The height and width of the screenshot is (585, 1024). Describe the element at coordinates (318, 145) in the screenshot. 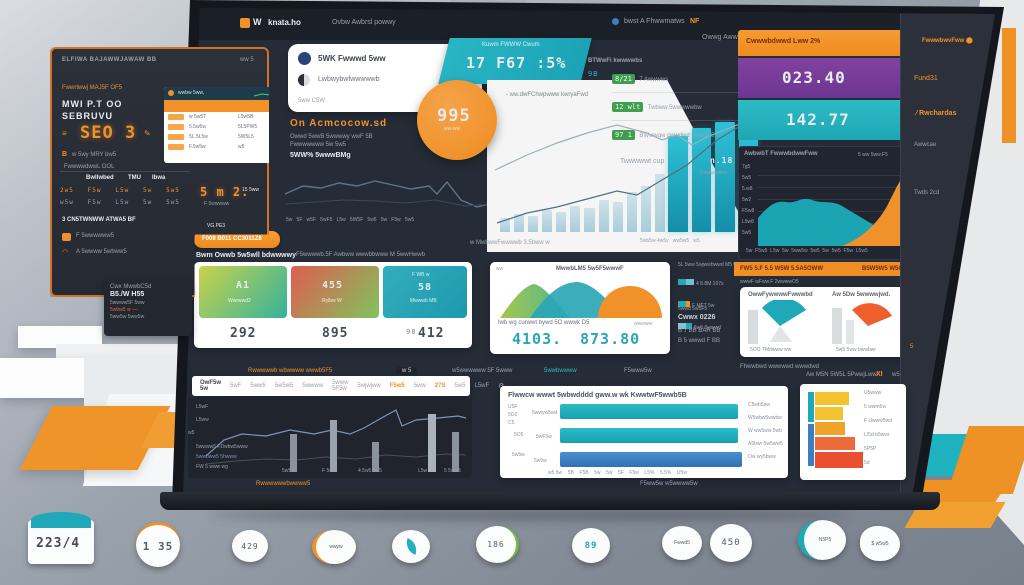

I see `summary-sub-2: Fwwwwwww 5w 5w5` at that location.